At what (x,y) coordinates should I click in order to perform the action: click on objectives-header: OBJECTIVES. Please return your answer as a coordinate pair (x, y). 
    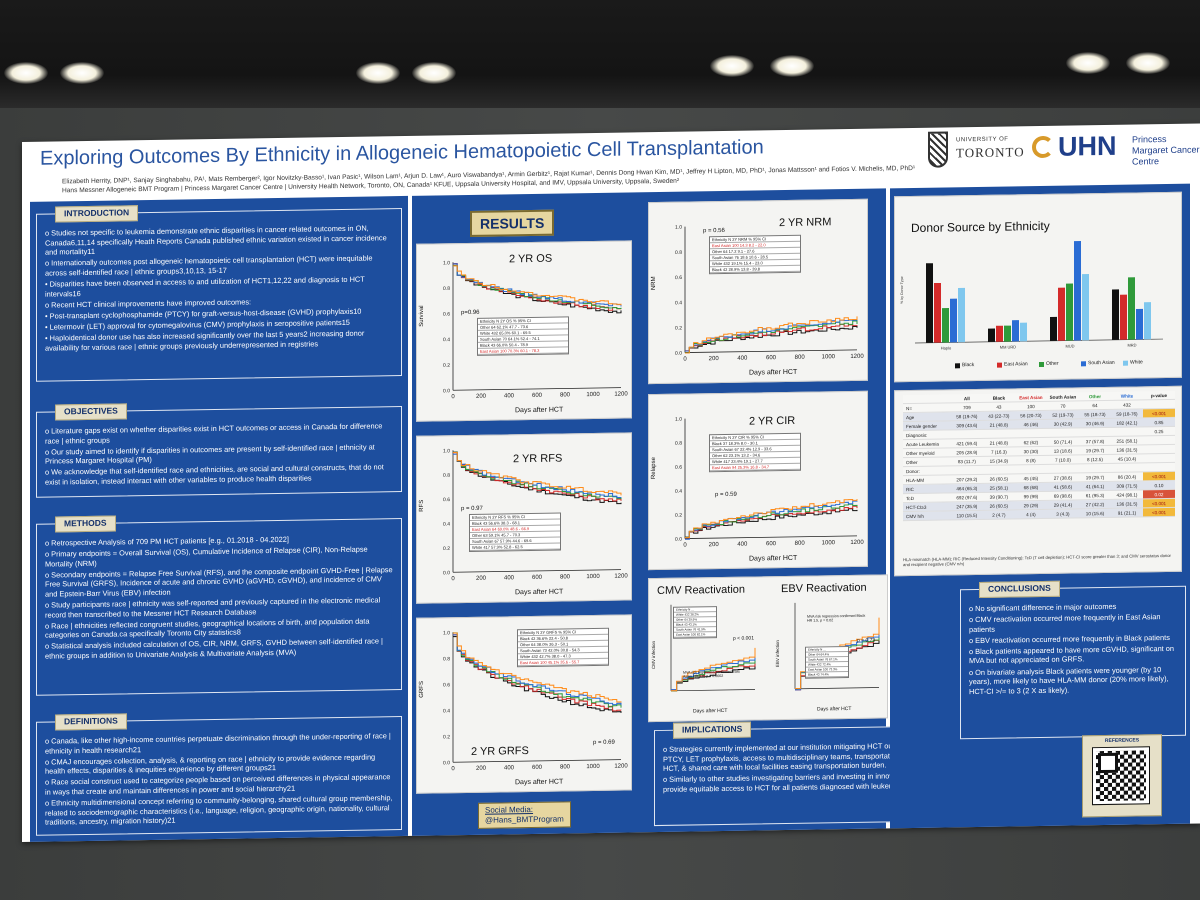
    Looking at the image, I should click on (91, 412).